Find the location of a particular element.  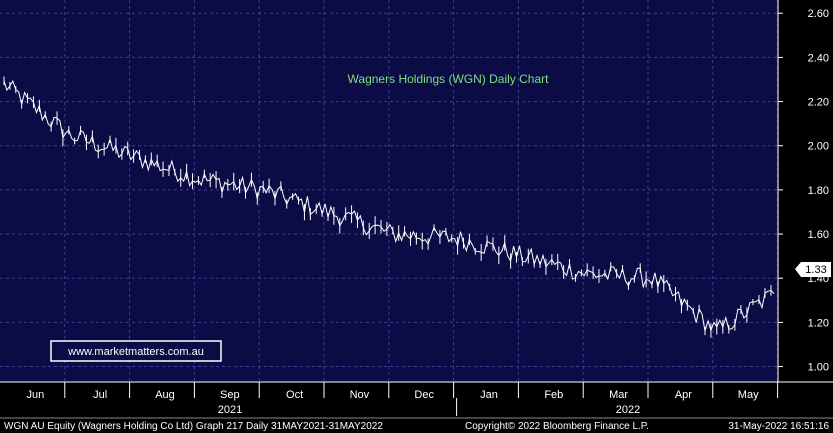

x-month-label: Jan is located at coordinates (489, 395).